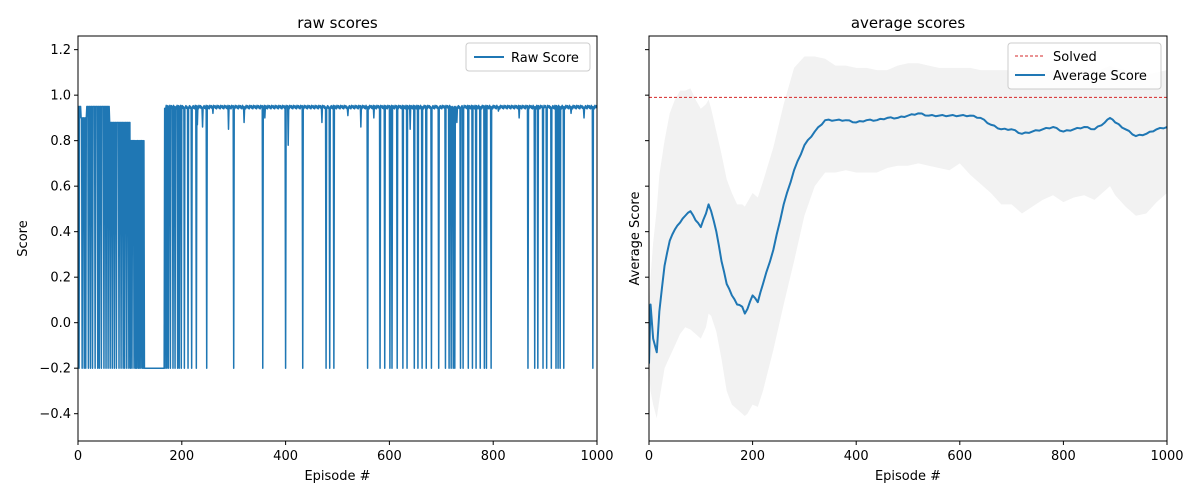  I want to click on y-tick-label: 0.2, so click(60, 278).